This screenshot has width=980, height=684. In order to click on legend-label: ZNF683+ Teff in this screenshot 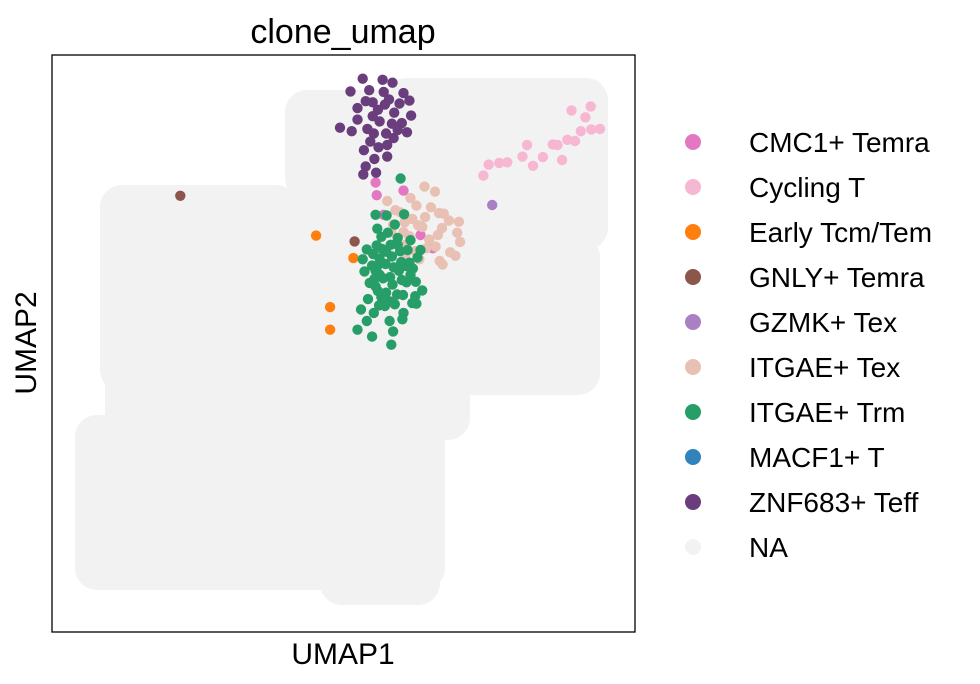, I will do `click(834, 502)`.